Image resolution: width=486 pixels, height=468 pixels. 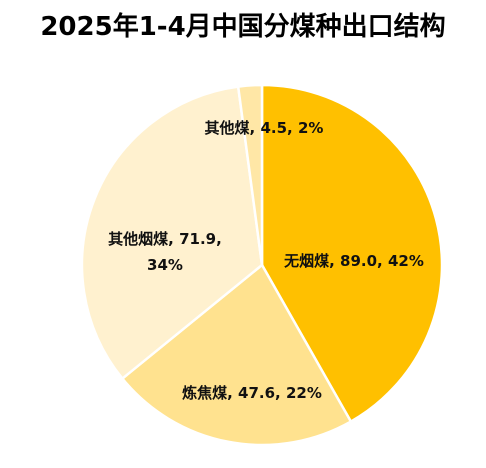 I want to click on data-label-4: 其他煤, 4.5, 2%, so click(x=264, y=128).